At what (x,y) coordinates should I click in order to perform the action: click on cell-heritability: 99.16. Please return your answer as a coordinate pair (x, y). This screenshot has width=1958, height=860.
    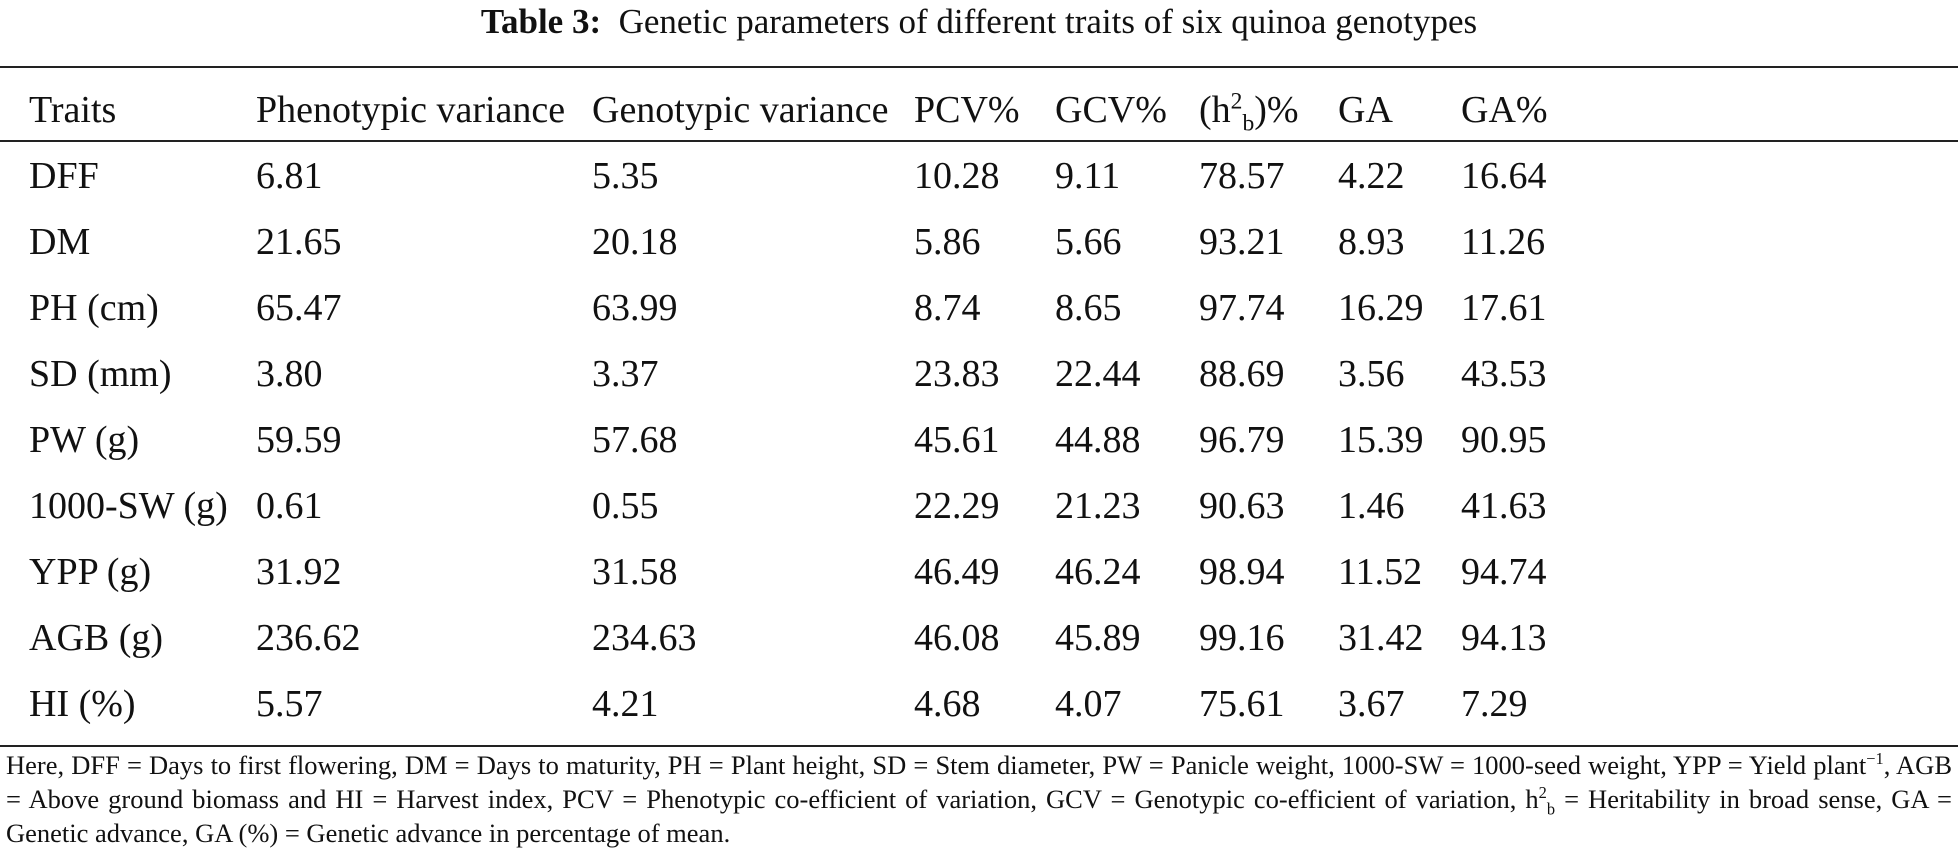
    Looking at the image, I should click on (1242, 638).